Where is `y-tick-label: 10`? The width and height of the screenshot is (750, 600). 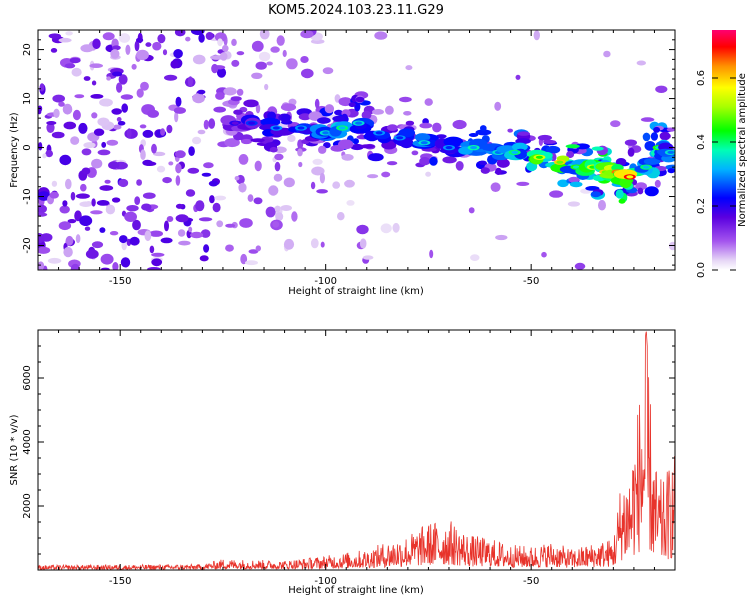 y-tick-label: 10 is located at coordinates (27, 98).